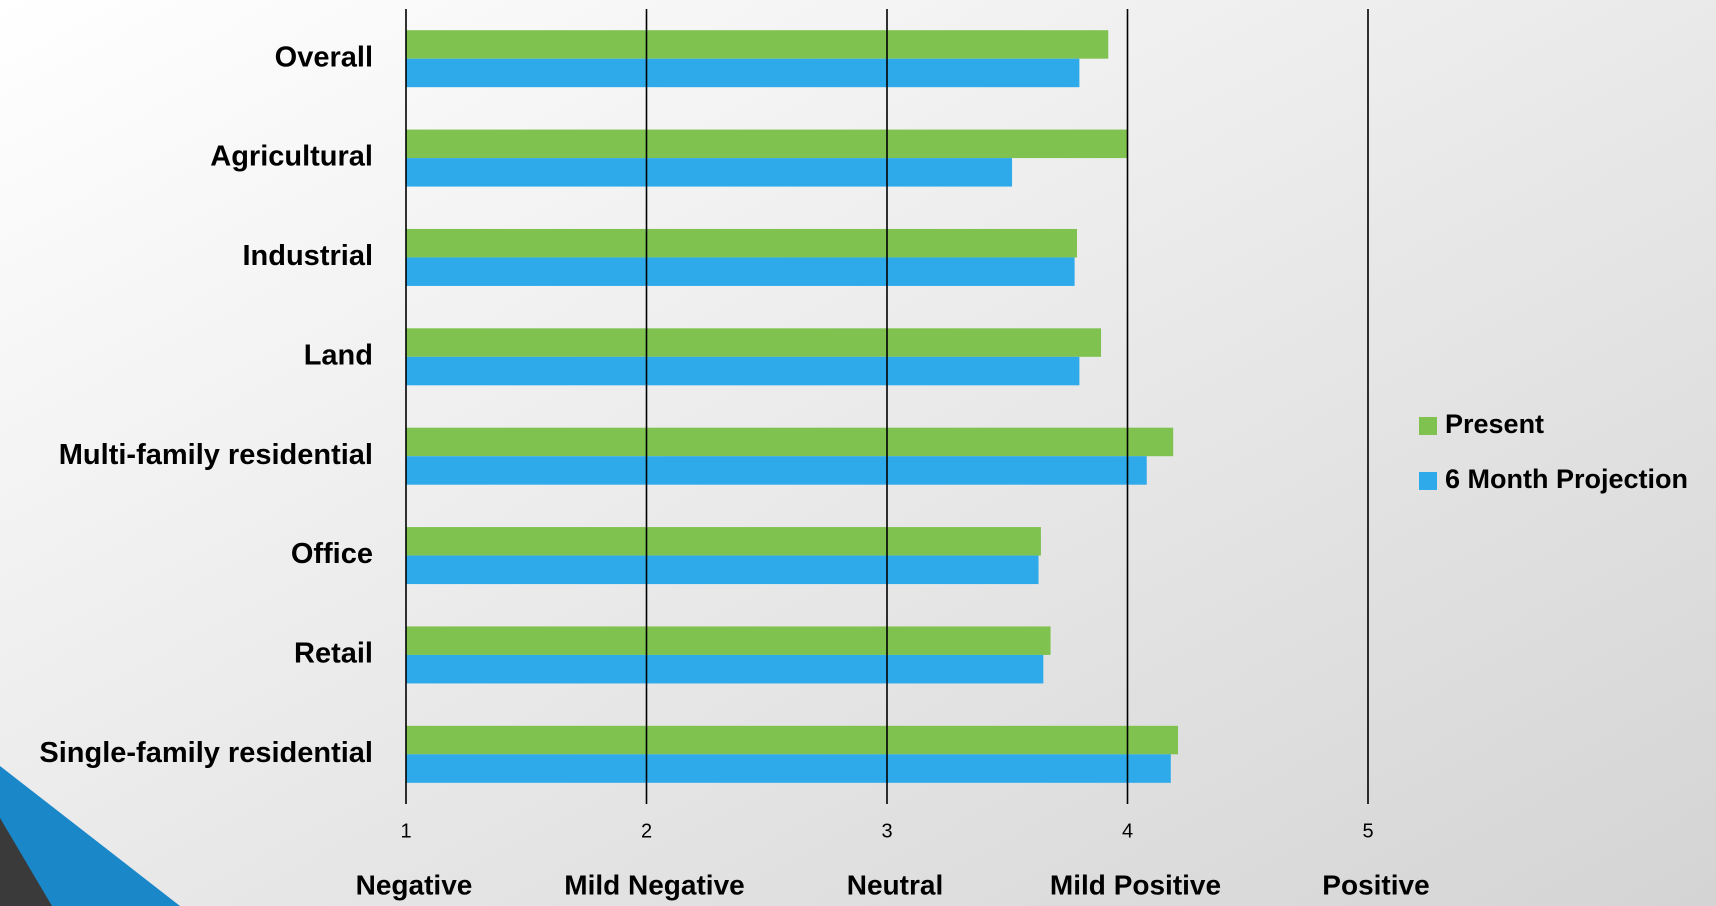 The height and width of the screenshot is (906, 1716). What do you see at coordinates (405, 831) in the screenshot?
I see `x-tick-label: 1` at bounding box center [405, 831].